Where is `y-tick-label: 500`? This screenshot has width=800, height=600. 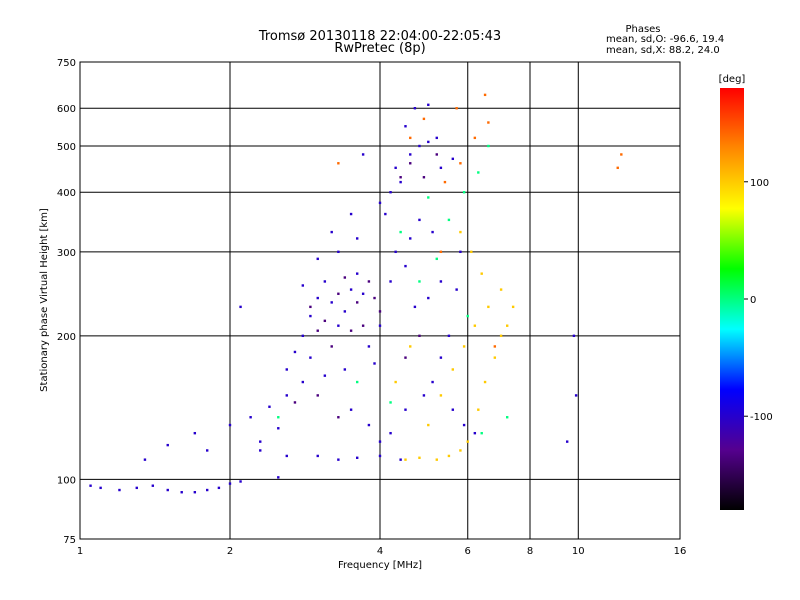 y-tick-label: 500 is located at coordinates (66, 147).